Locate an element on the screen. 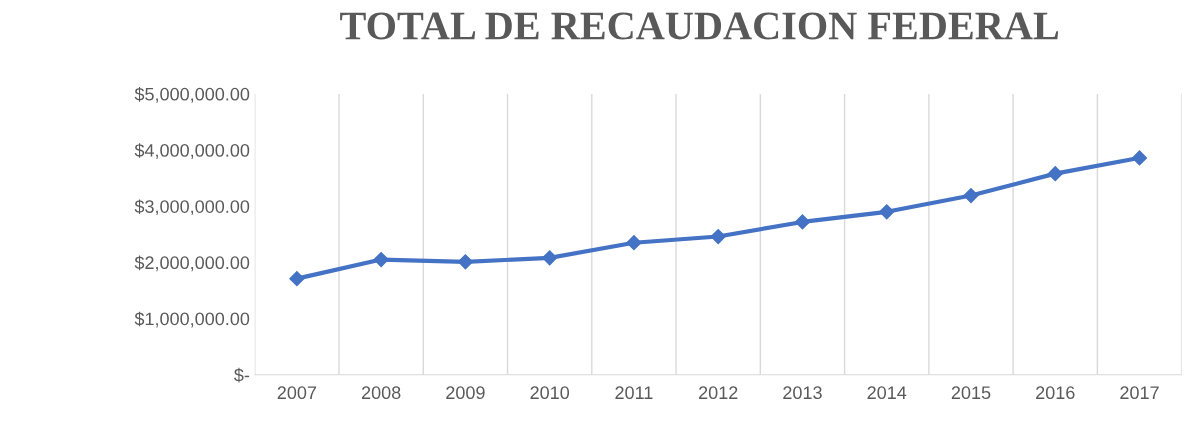 The image size is (1196, 421). y-tick-label: $4,000,000.00 is located at coordinates (192, 151).